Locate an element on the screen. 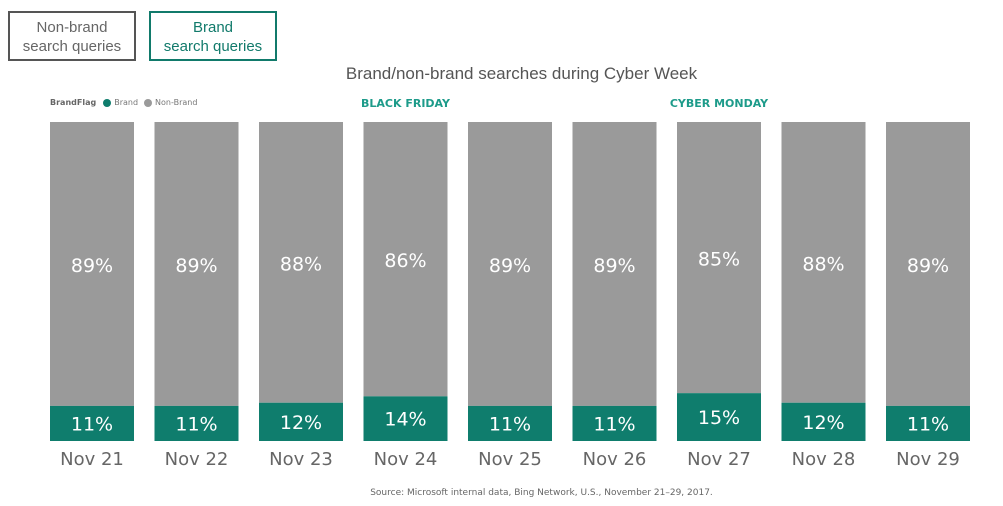 The height and width of the screenshot is (506, 1003). x-tick-label: Nov 25 is located at coordinates (510, 459).